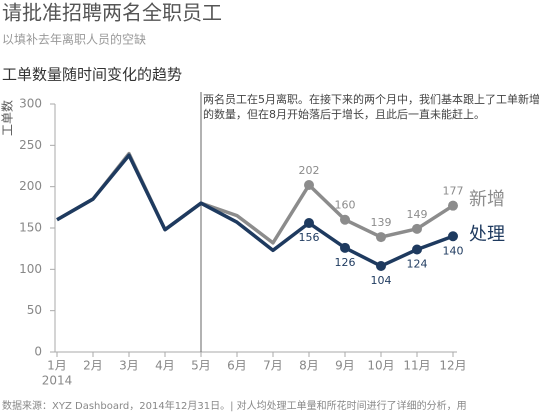 The width and height of the screenshot is (542, 416). I want to click on data-label: 177, so click(453, 191).